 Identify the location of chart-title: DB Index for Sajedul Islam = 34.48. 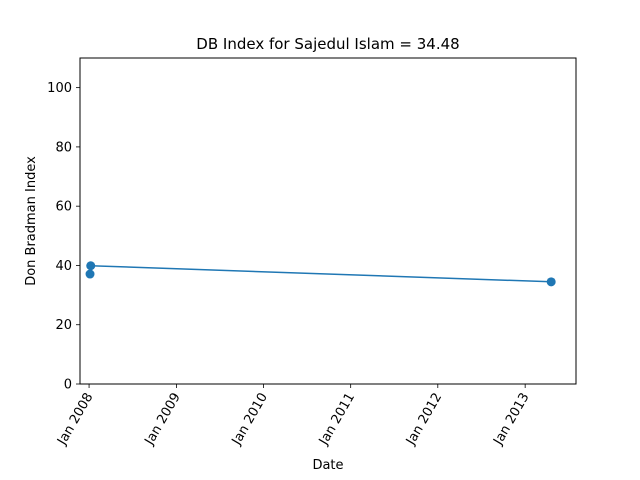
(327, 44).